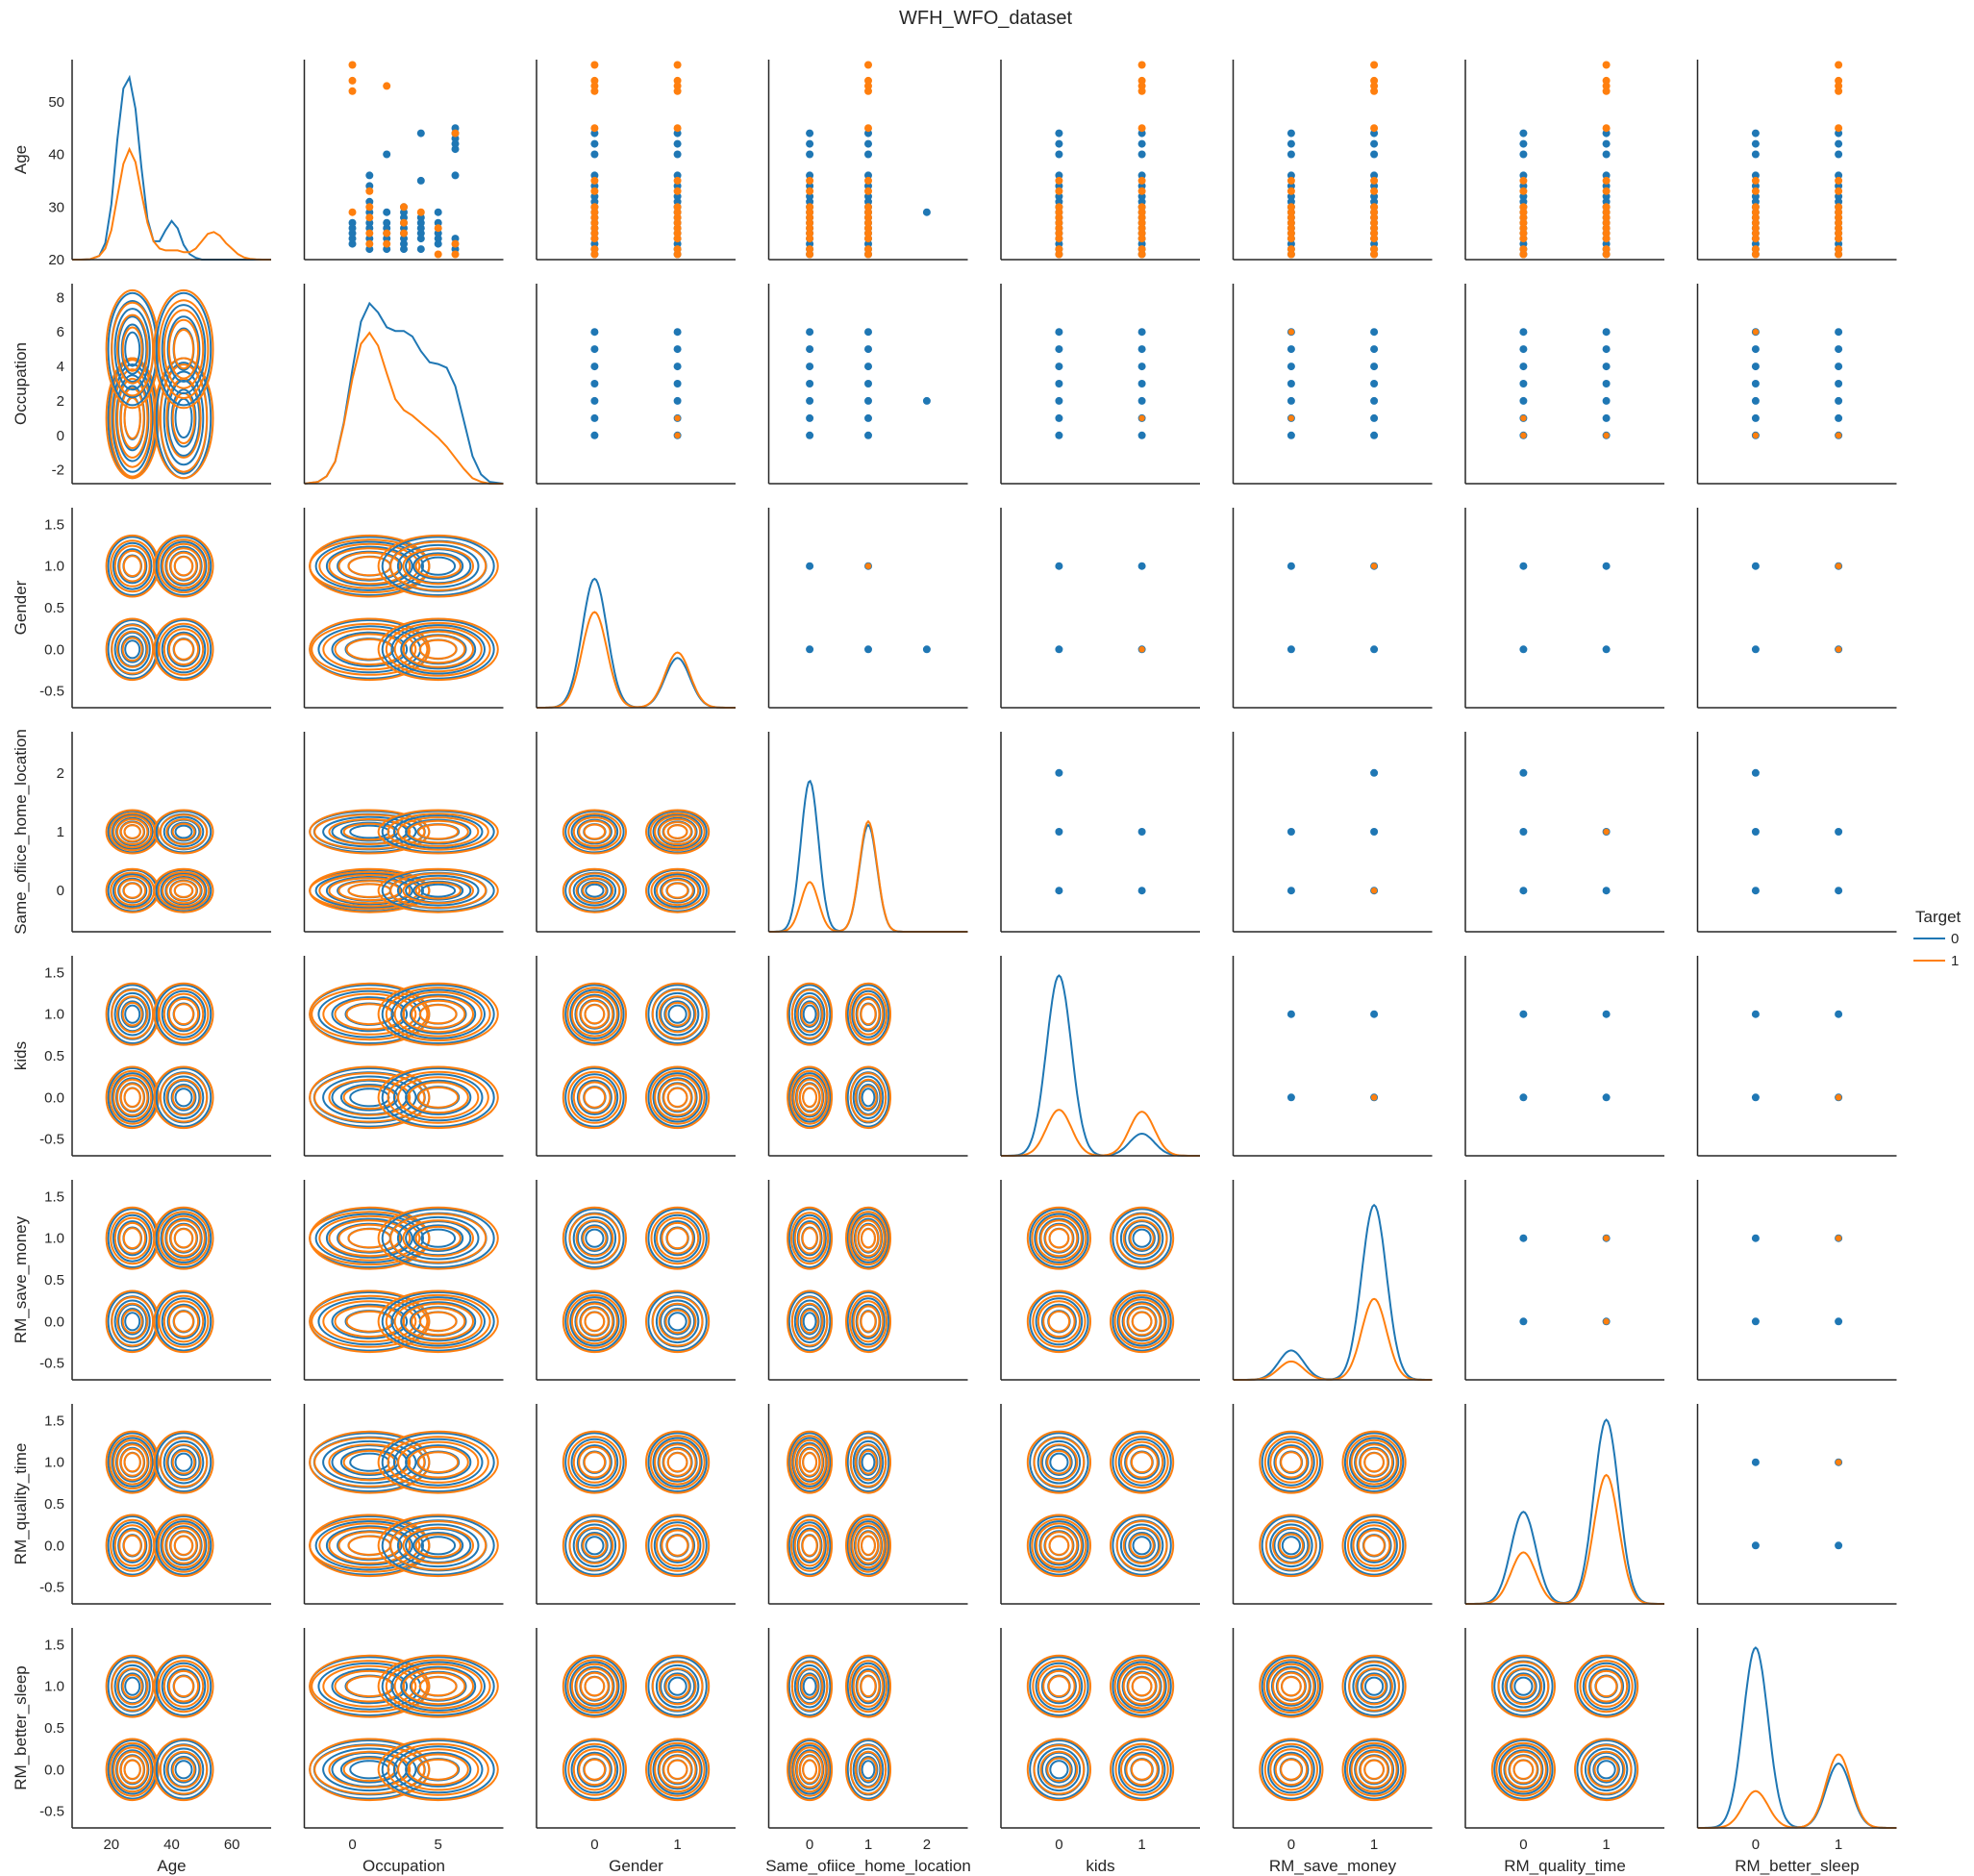 This screenshot has width=1974, height=1876. I want to click on panel-occupation-vs-rm-quality-time, so click(1565, 383).